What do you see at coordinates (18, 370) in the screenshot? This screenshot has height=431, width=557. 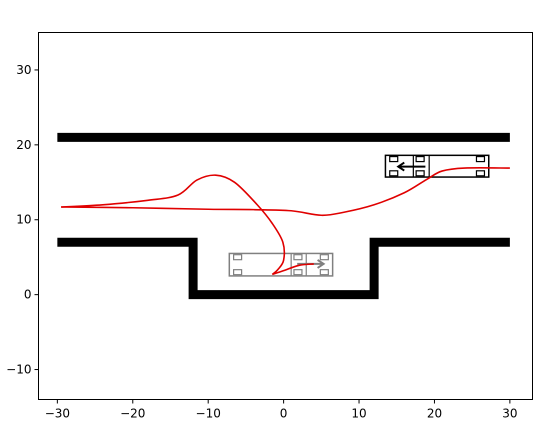 I see `y-tick-label: −10` at bounding box center [18, 370].